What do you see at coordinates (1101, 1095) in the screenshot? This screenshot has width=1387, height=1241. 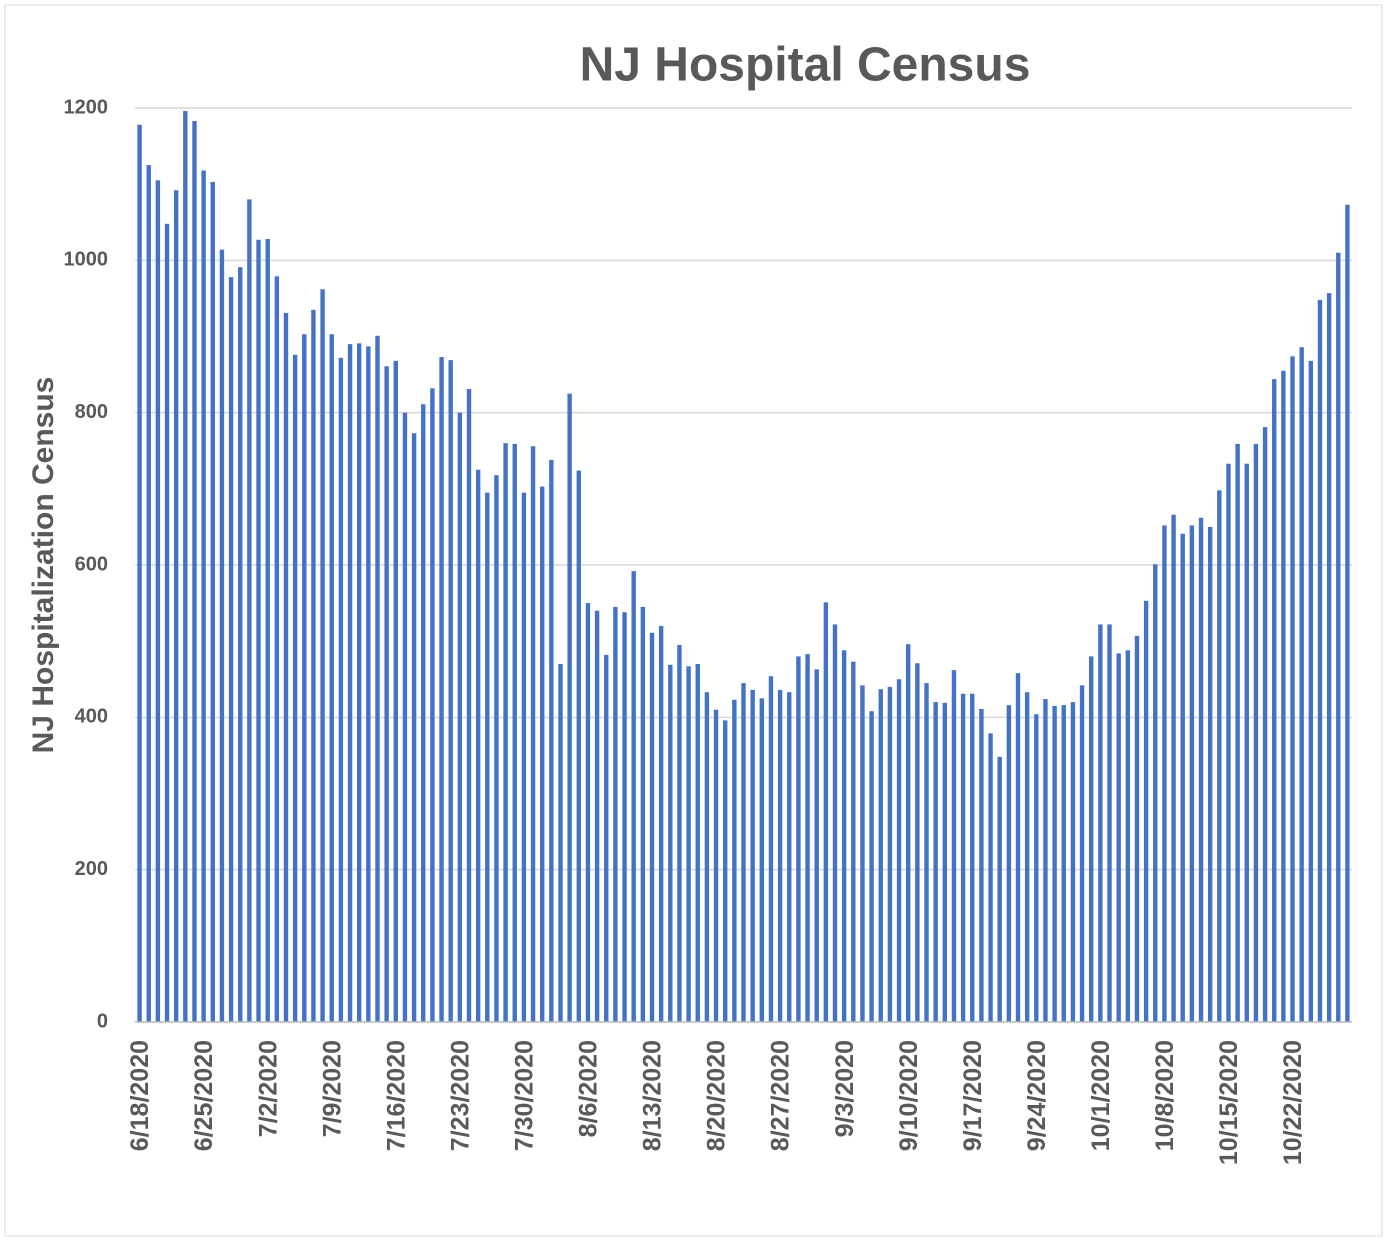 I see `x-tick-label: 10/1/2020` at bounding box center [1101, 1095].